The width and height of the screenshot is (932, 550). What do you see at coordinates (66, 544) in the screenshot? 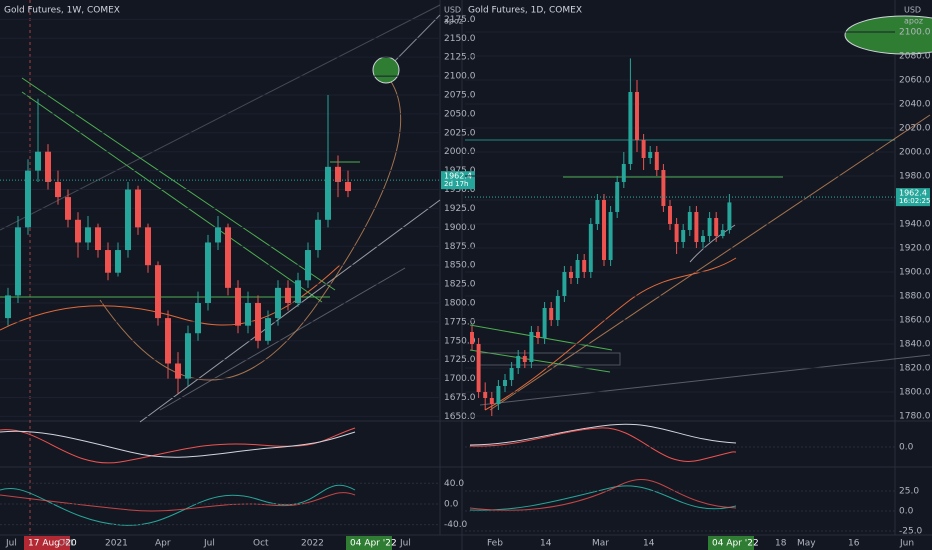
I see `x-tick-label: Oct` at bounding box center [66, 544].